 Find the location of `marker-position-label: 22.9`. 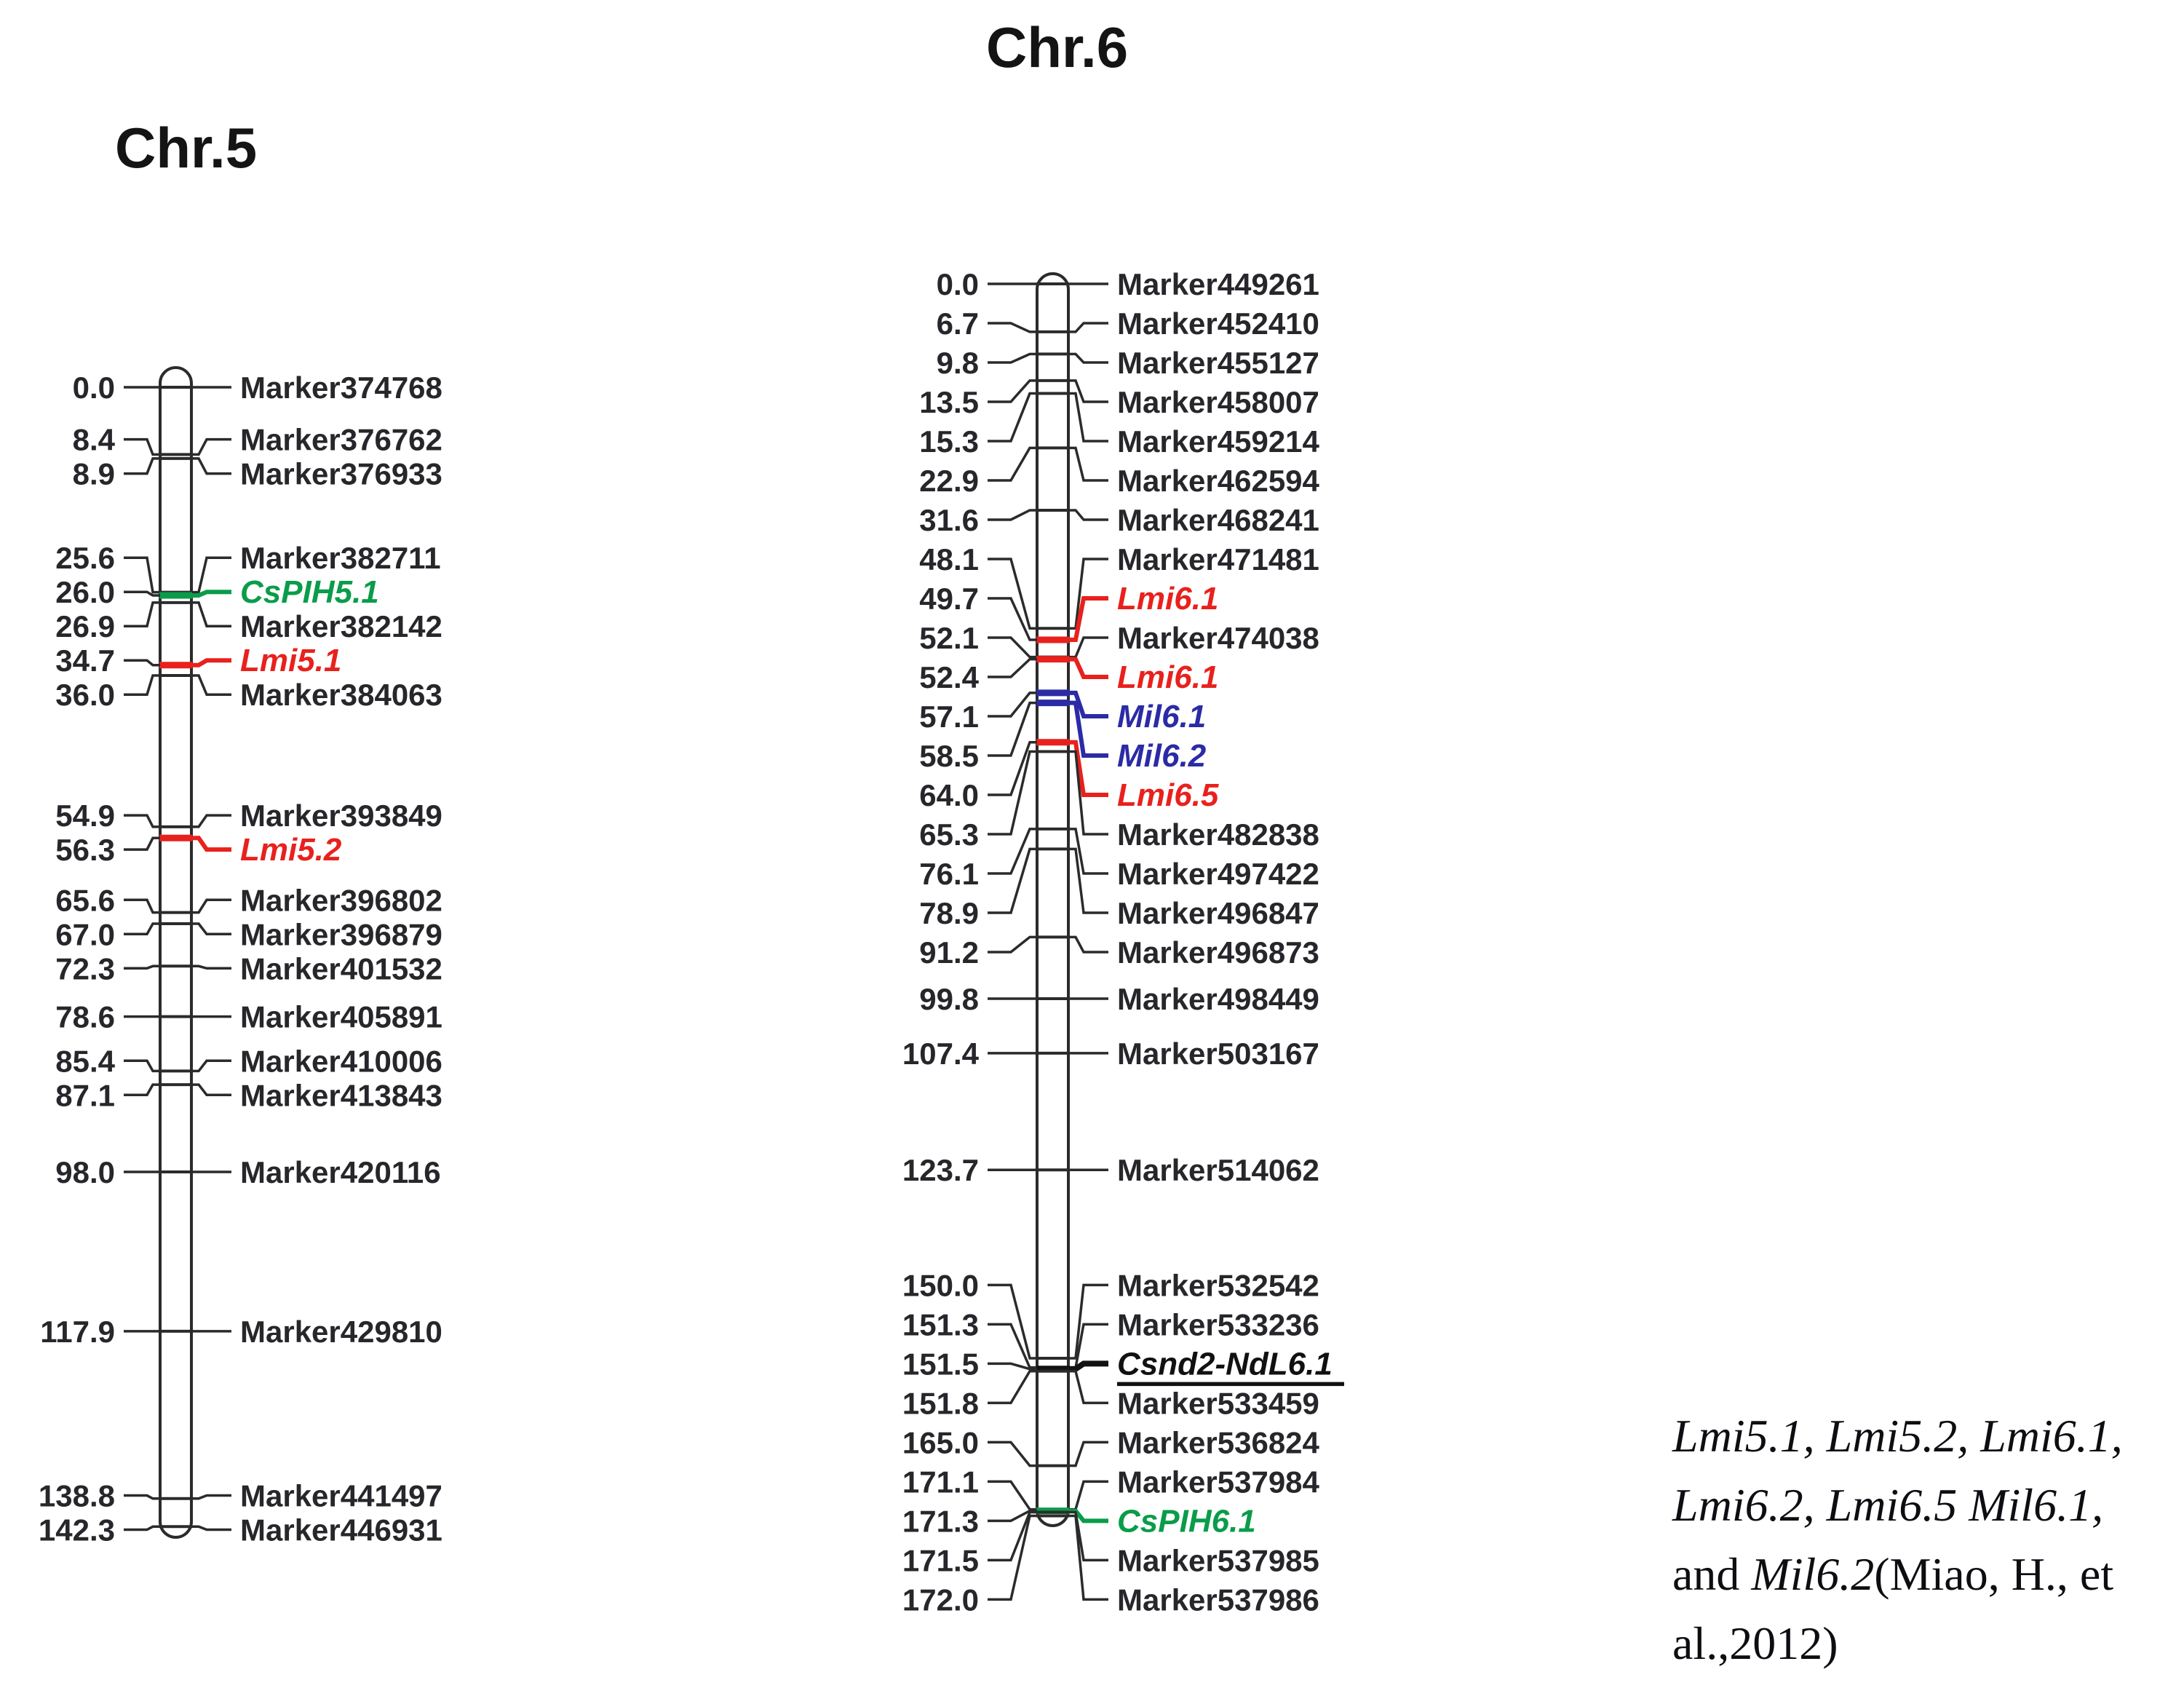

marker-position-label: 22.9 is located at coordinates (949, 481).